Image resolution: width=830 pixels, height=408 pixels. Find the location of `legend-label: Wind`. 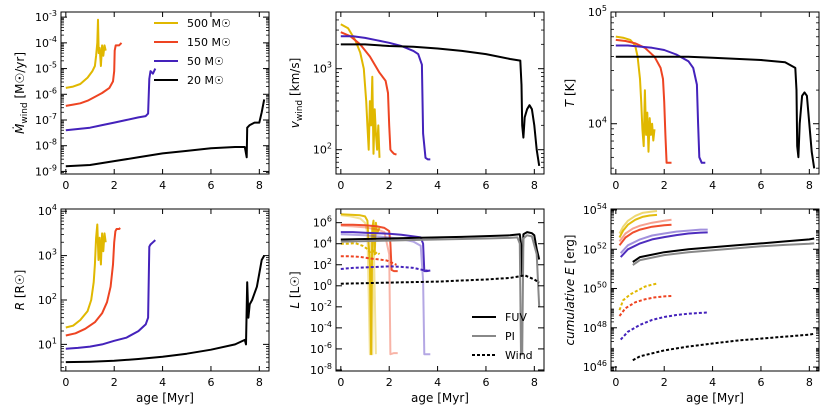

legend-label: Wind is located at coordinates (519, 355).